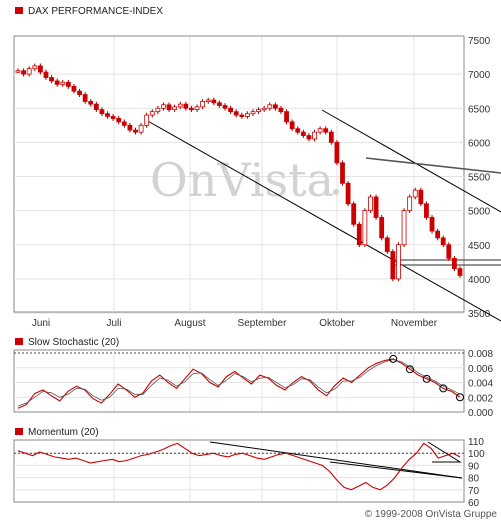 The image size is (501, 521). I want to click on momentum-panel-frame, so click(239, 471).